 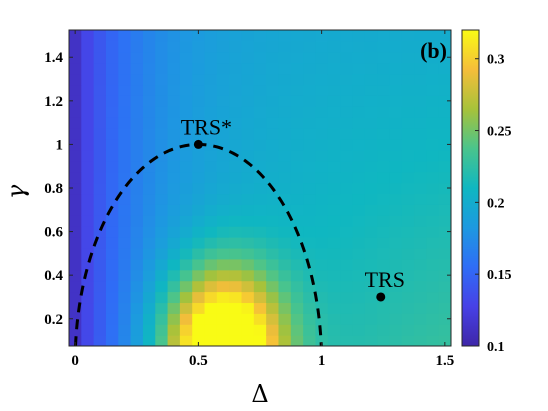 What do you see at coordinates (470, 188) in the screenshot?
I see `colorbar` at bounding box center [470, 188].